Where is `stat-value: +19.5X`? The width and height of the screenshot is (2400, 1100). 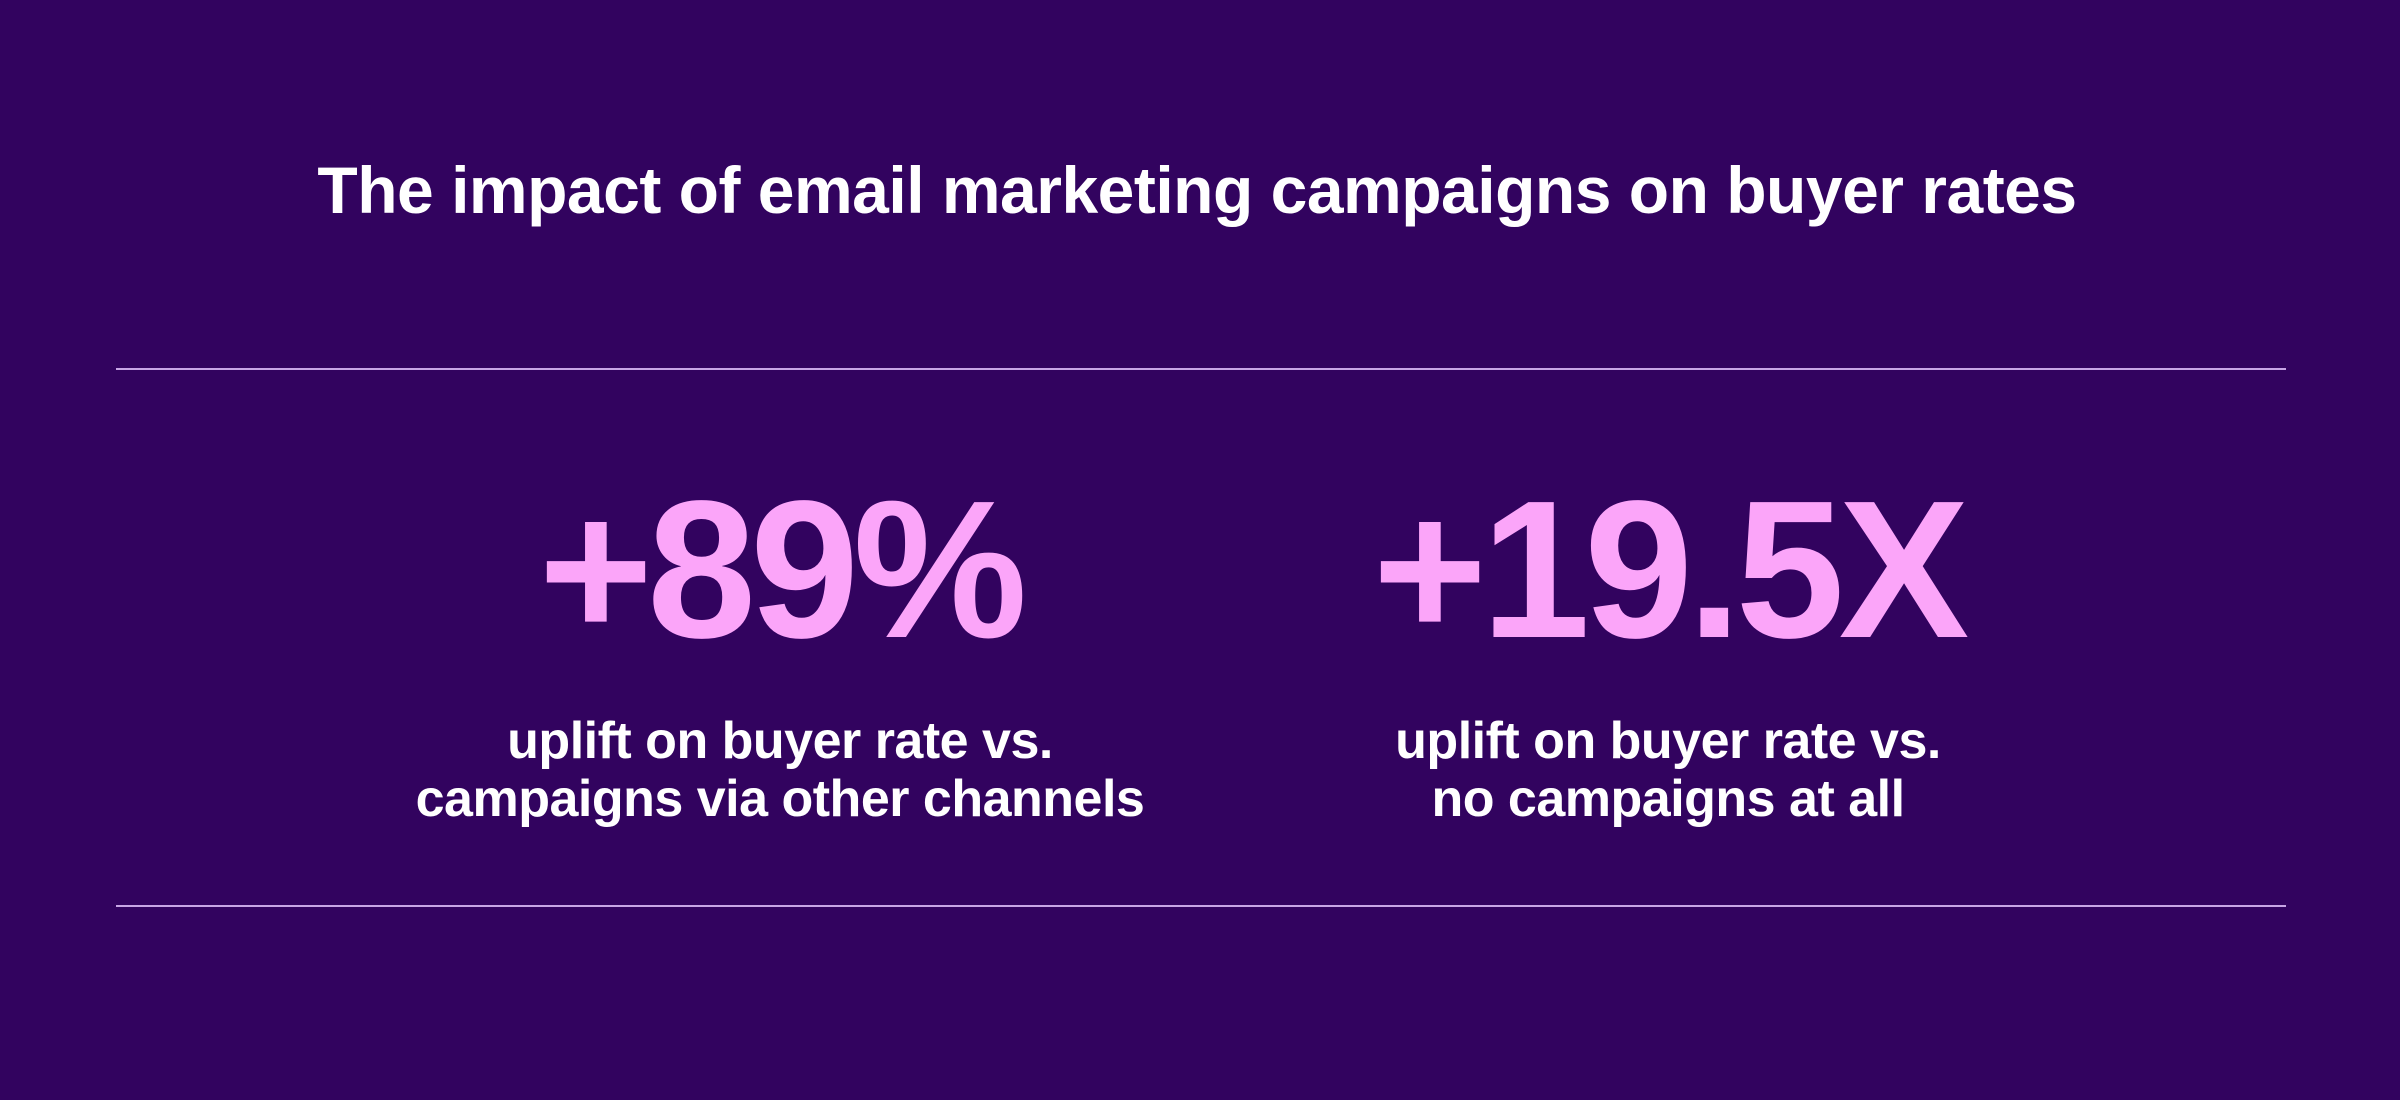 stat-value: +19.5X is located at coordinates (1671, 569).